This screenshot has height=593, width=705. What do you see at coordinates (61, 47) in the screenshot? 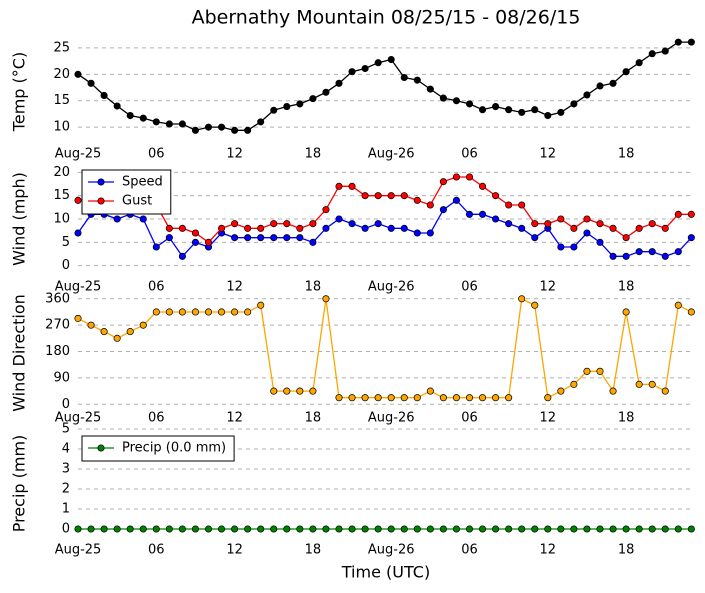
I see `y-tick-label: 25` at bounding box center [61, 47].